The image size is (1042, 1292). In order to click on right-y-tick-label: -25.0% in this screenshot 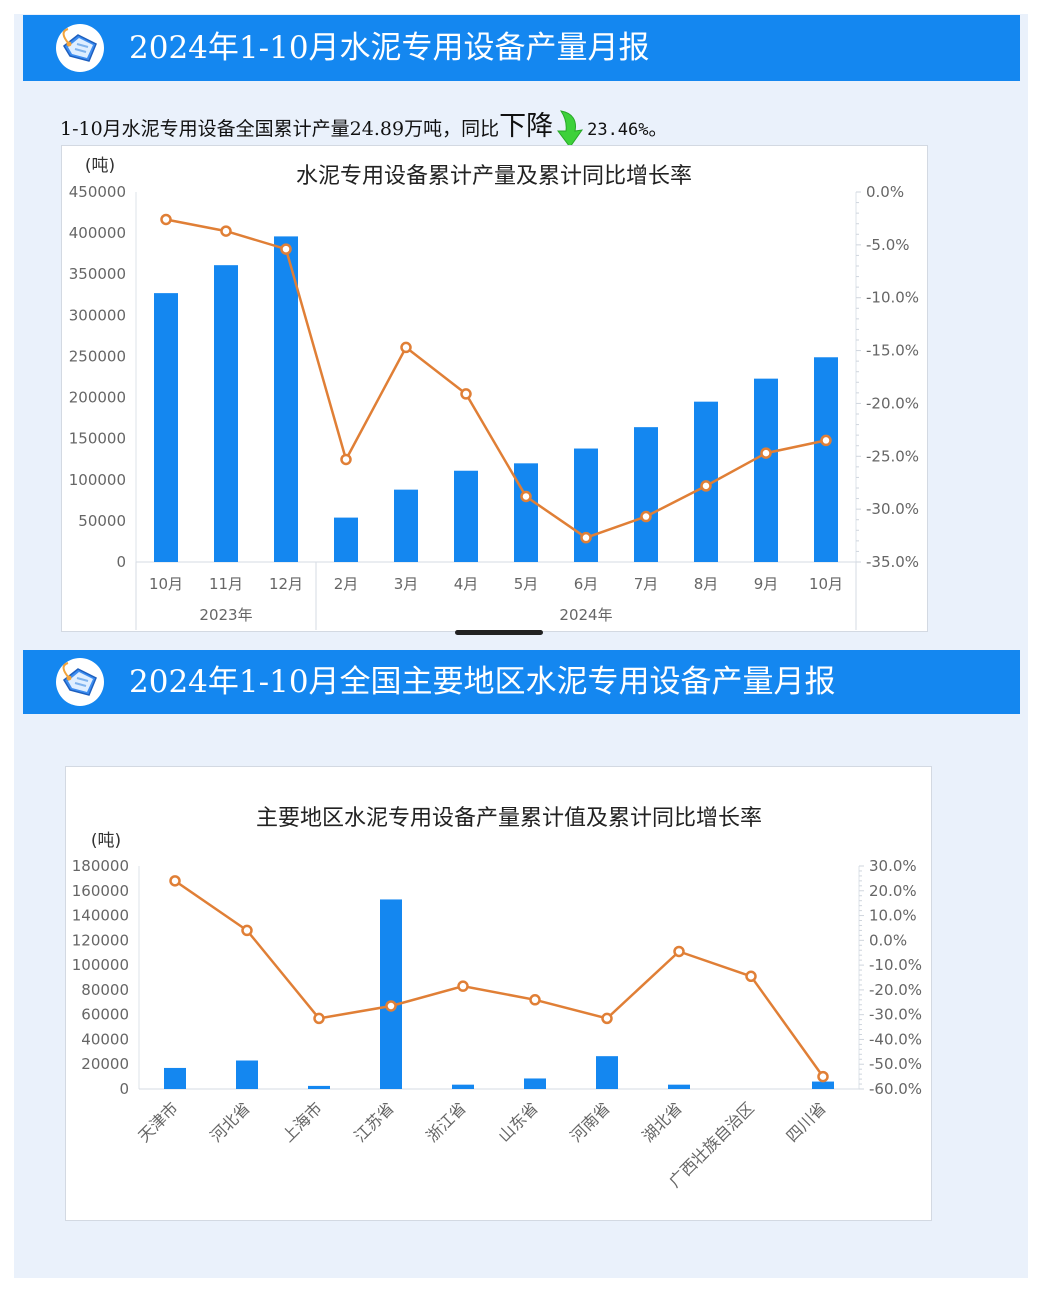, I will do `click(892, 456)`.